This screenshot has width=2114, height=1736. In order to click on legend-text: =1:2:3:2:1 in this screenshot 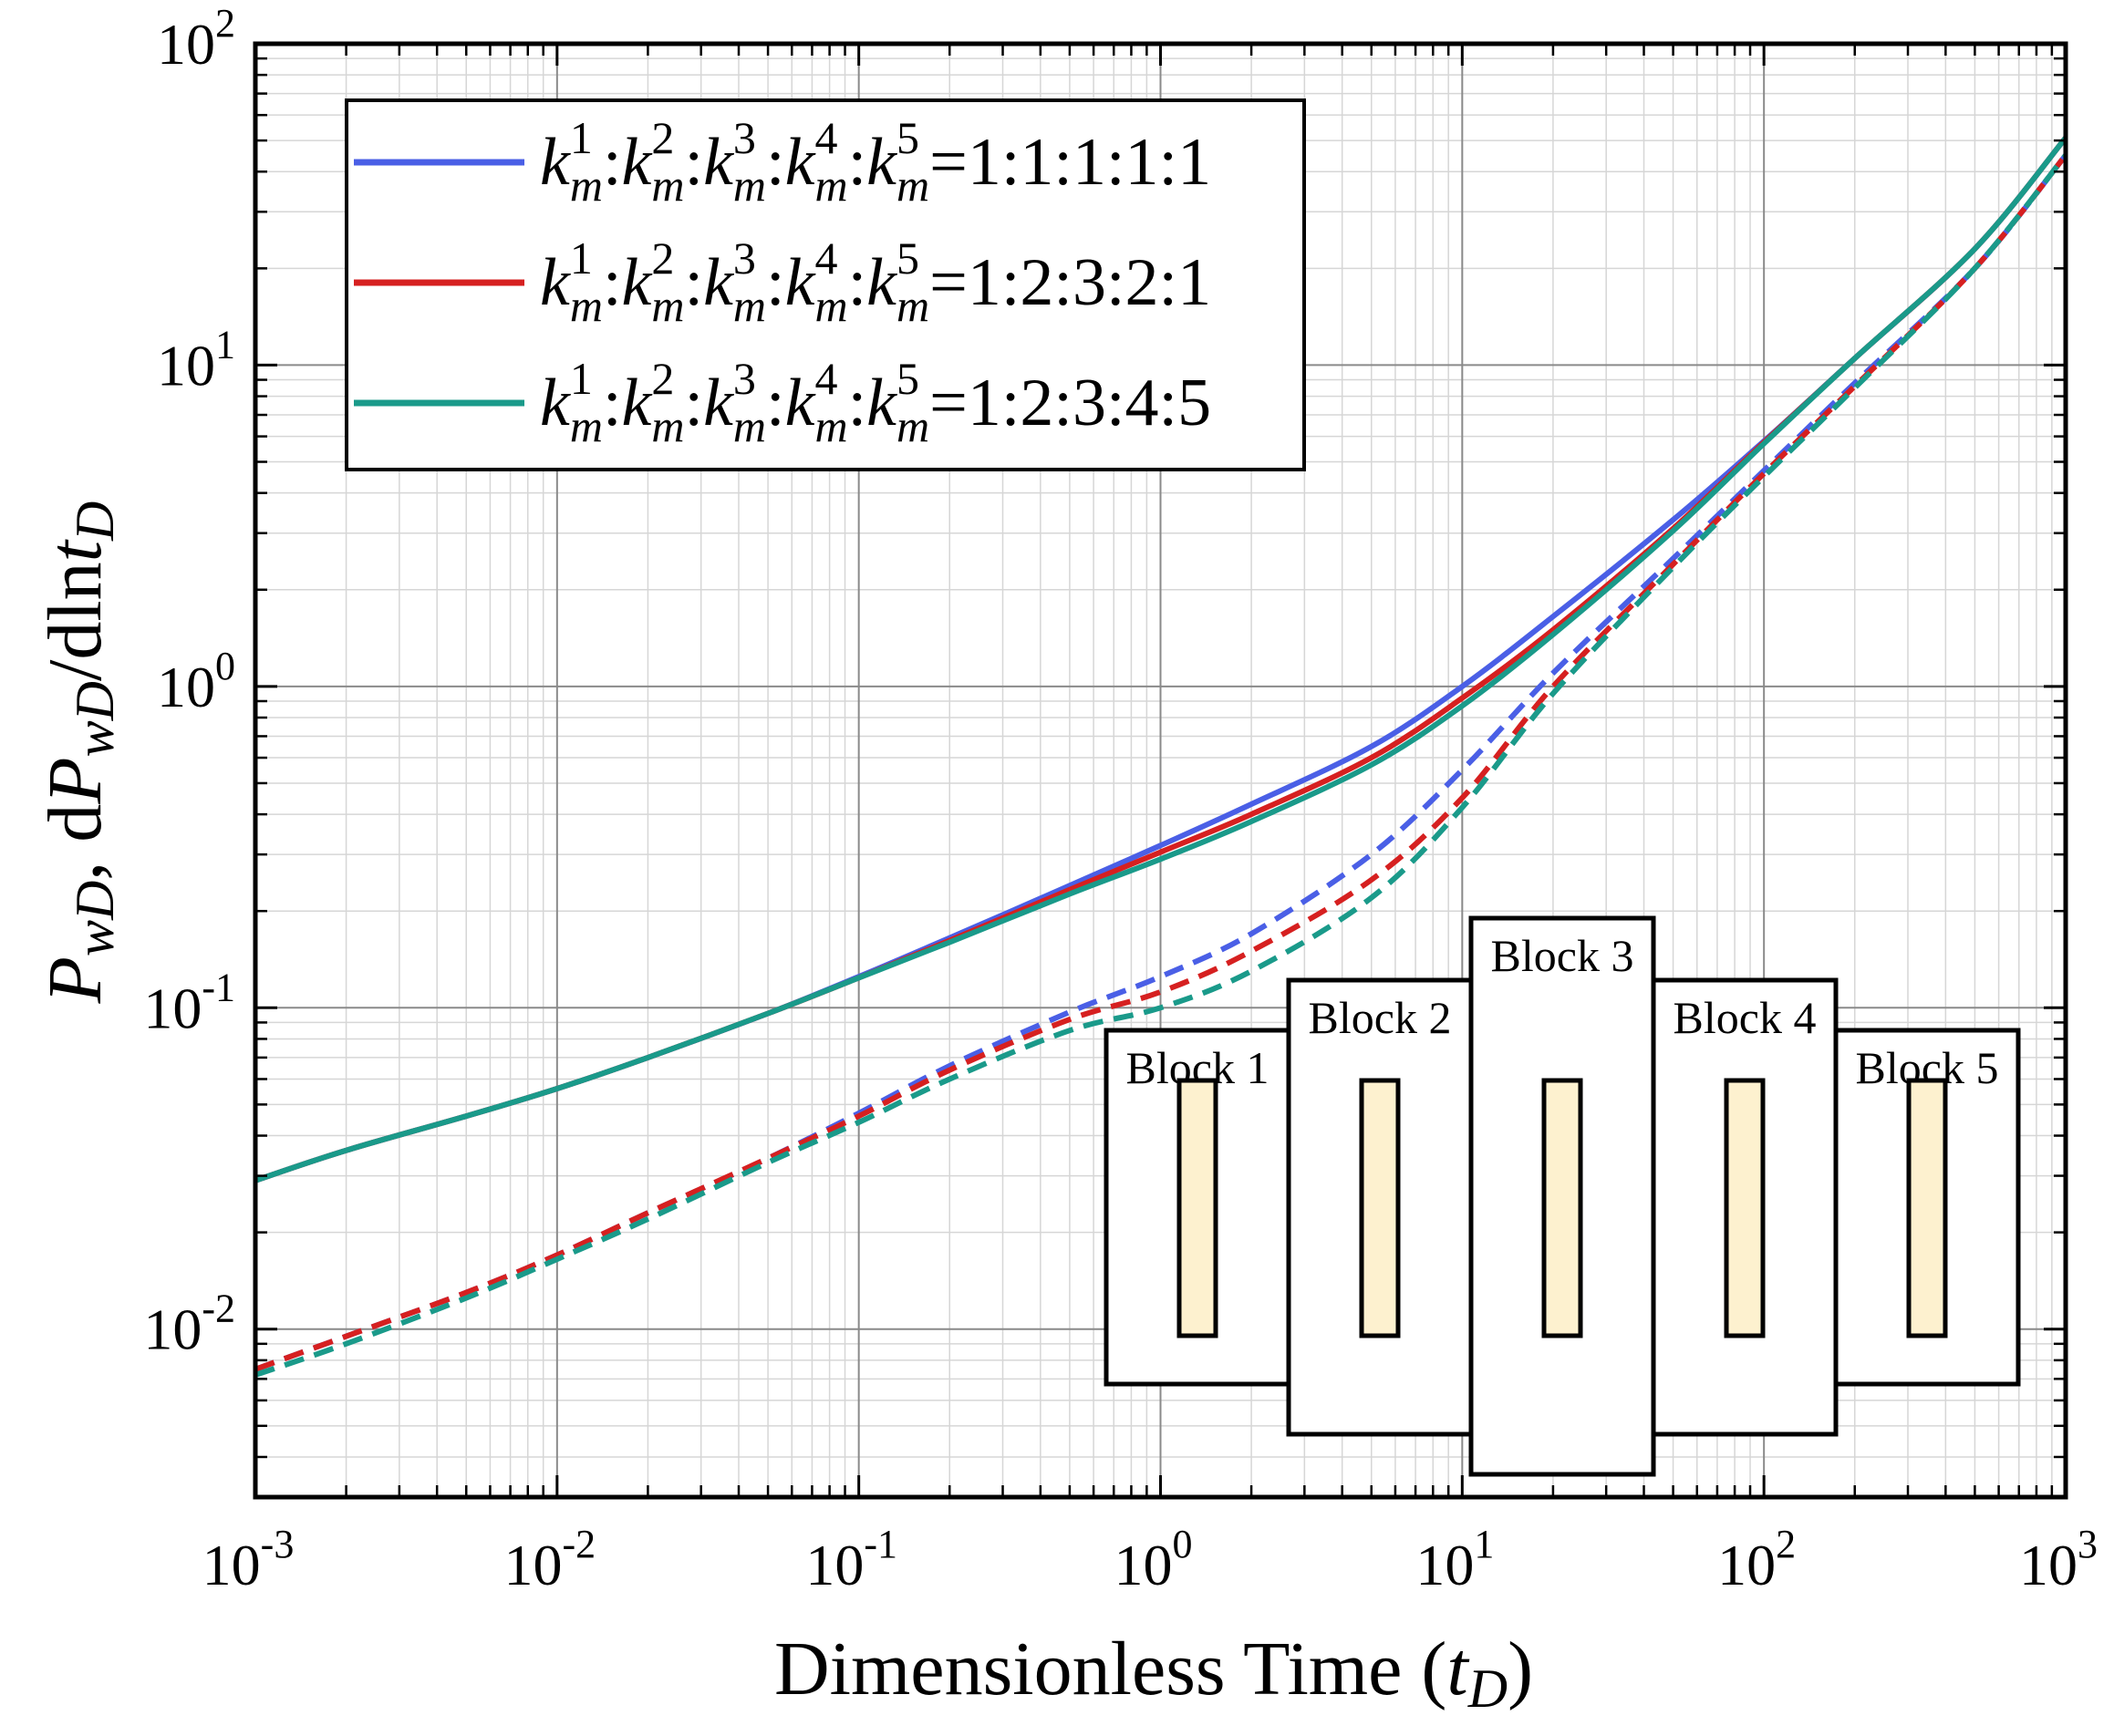, I will do `click(1070, 282)`.